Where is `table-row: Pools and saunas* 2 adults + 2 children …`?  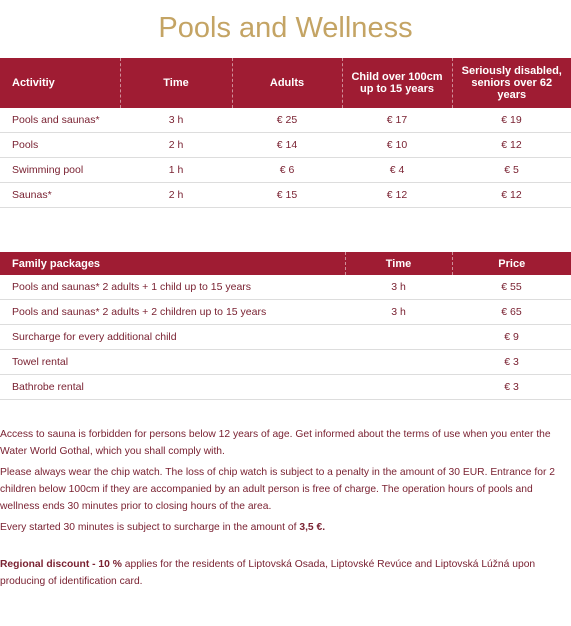 table-row: Pools and saunas* 2 adults + 2 children … is located at coordinates (285, 312).